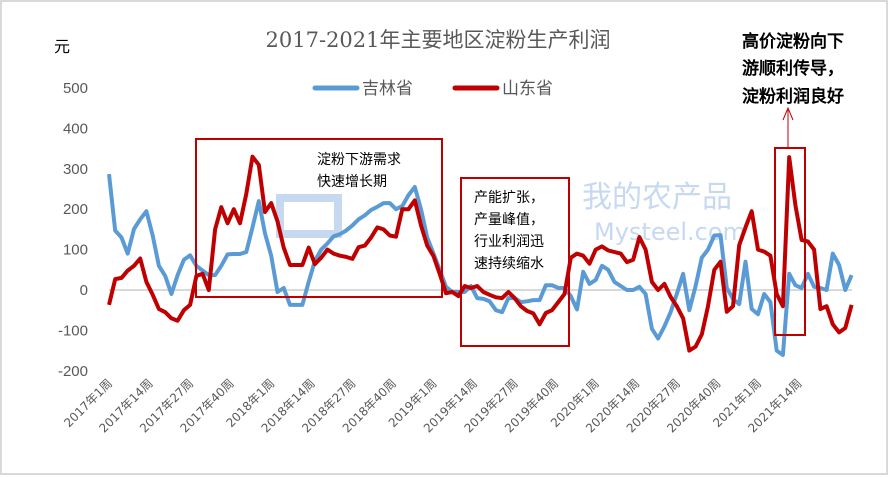  I want to click on legend: 吉林省 山东省, so click(434, 89).